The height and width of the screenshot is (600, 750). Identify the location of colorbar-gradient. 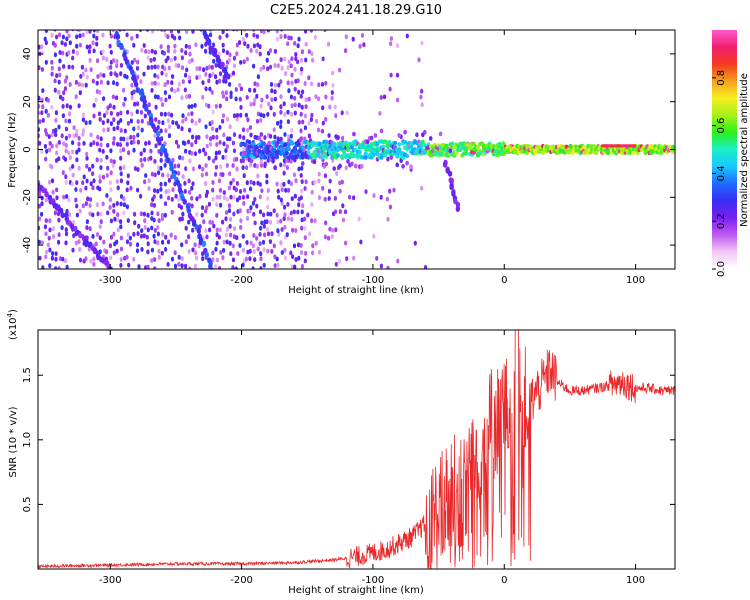
(724, 149).